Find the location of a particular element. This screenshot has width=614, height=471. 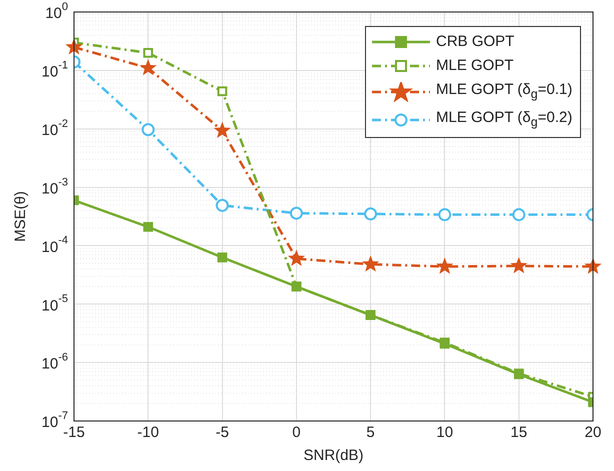

legend-label: MLE GOPT (δ$_{g}$=0.2) is located at coordinates (504, 119).